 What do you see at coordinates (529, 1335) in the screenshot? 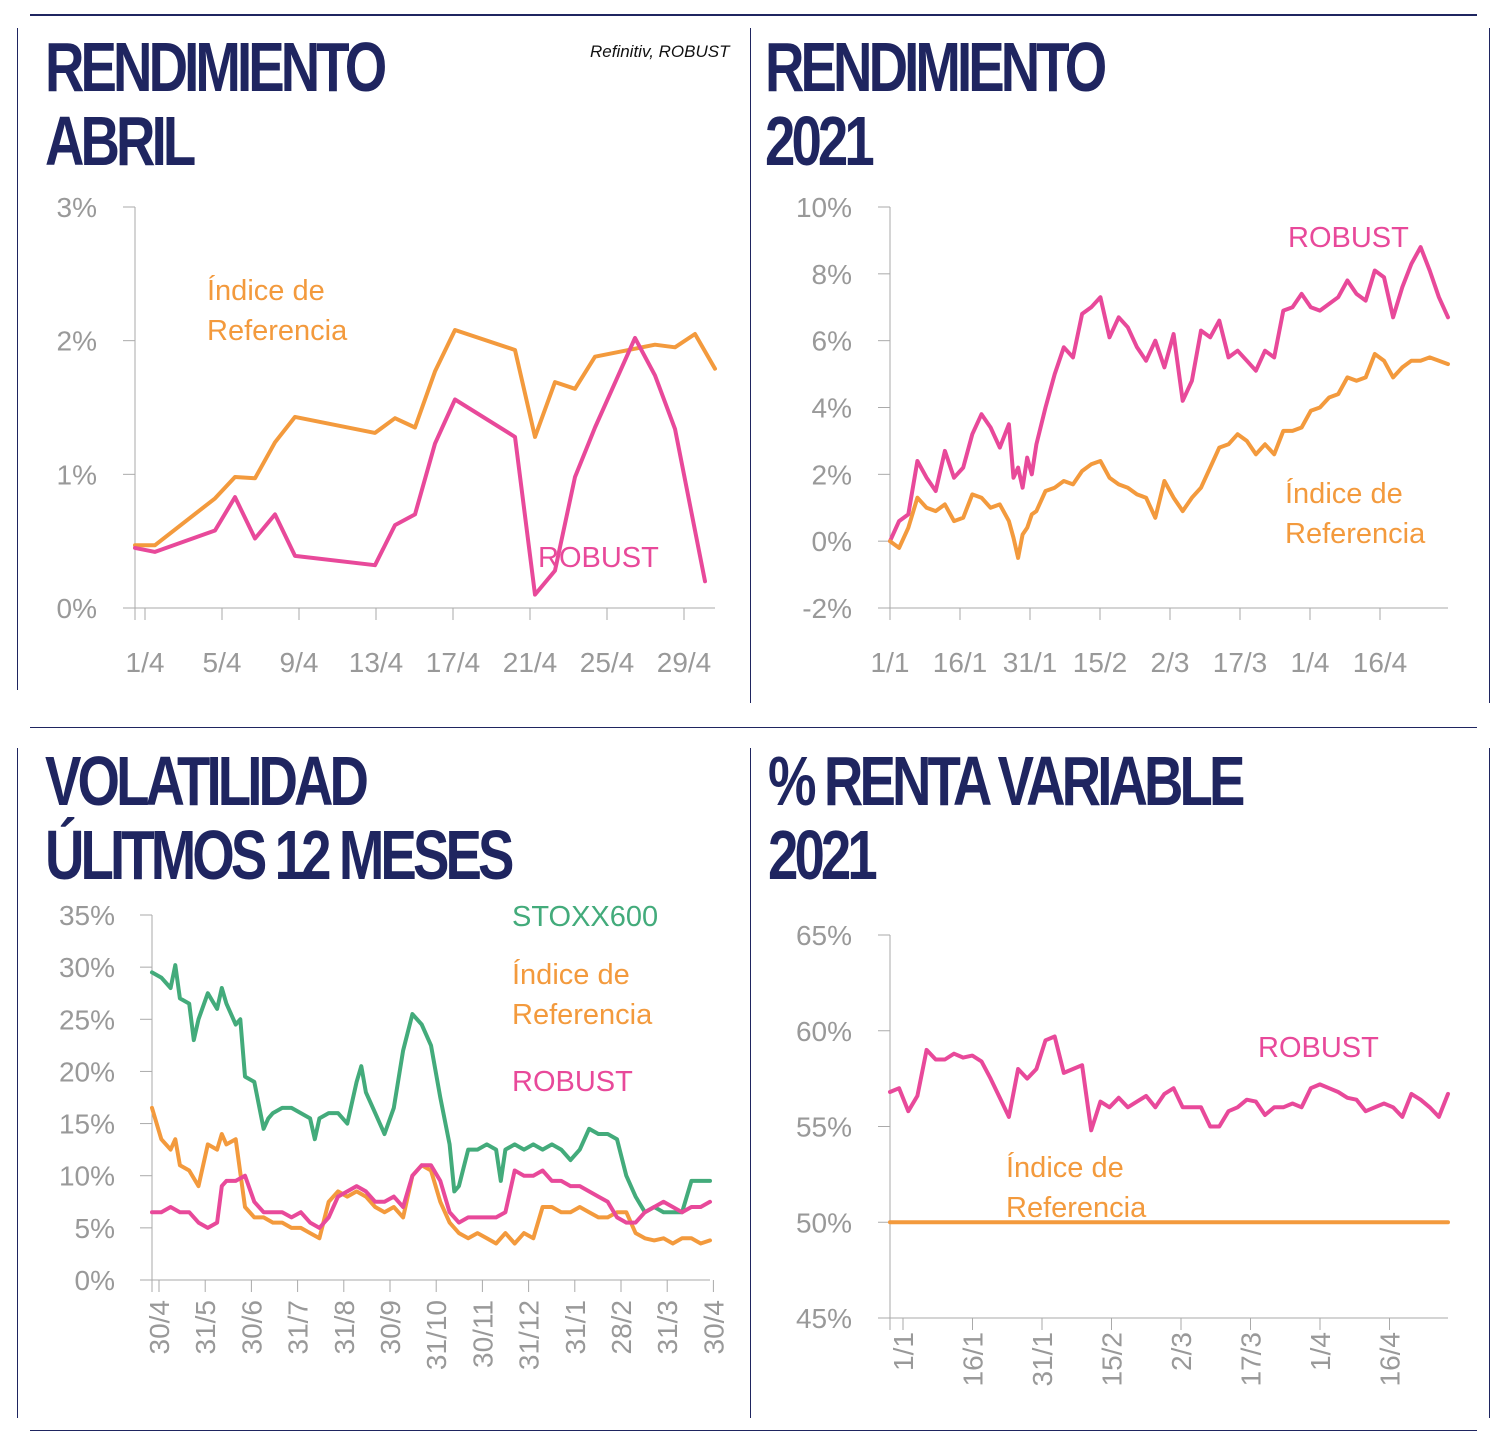
I see `x-tick-label: 31/12` at bounding box center [529, 1335].